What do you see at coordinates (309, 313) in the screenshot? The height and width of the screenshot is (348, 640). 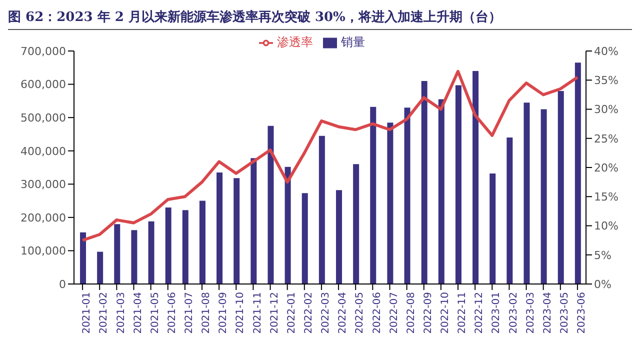 I see `x-tick-label: 2022-02` at bounding box center [309, 313].